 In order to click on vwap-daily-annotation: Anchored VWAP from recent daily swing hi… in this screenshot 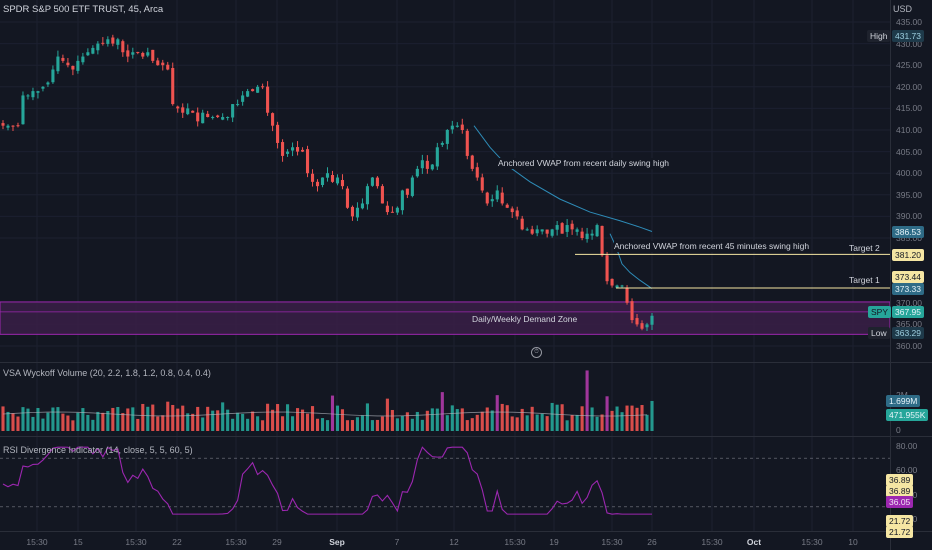, I will do `click(584, 163)`.